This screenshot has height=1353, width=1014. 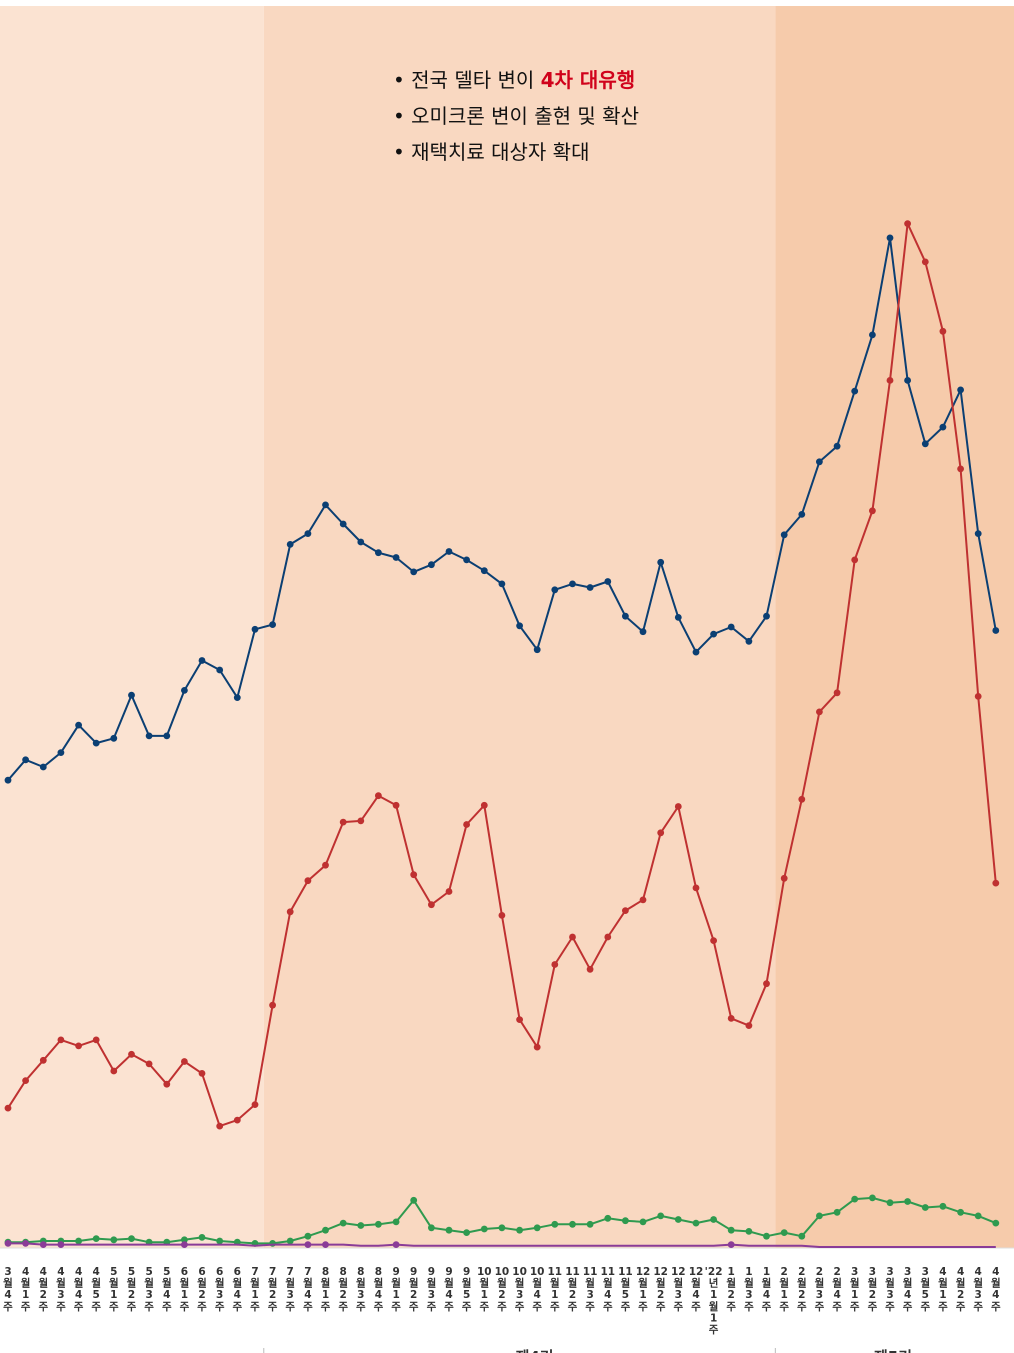 I want to click on x-tick-label: 10 월 1 주, so click(x=484, y=1289).